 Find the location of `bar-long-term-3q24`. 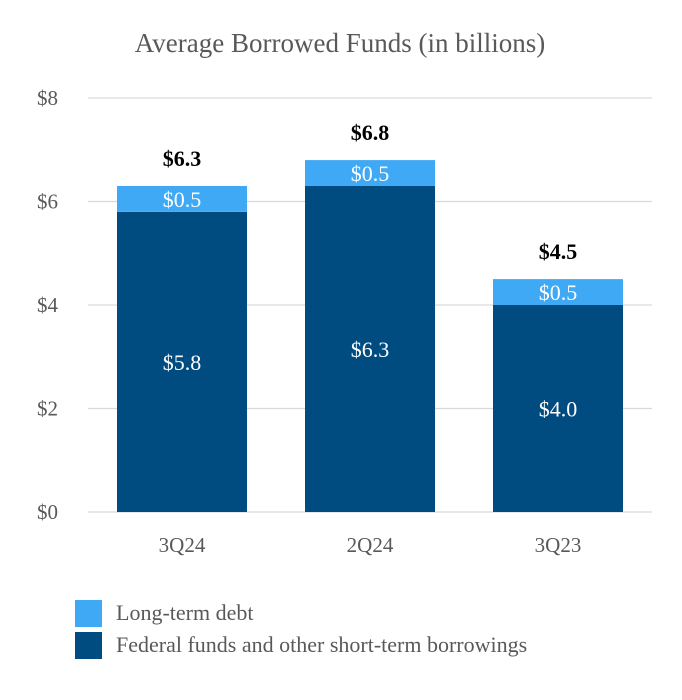

bar-long-term-3q24 is located at coordinates (182, 198).